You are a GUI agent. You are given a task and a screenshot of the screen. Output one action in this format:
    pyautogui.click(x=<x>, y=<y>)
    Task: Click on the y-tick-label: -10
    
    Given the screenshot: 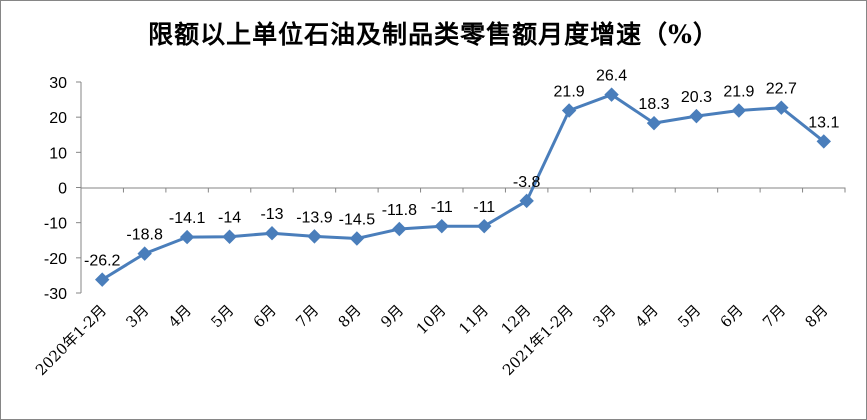 What is the action you would take?
    pyautogui.click(x=55, y=224)
    